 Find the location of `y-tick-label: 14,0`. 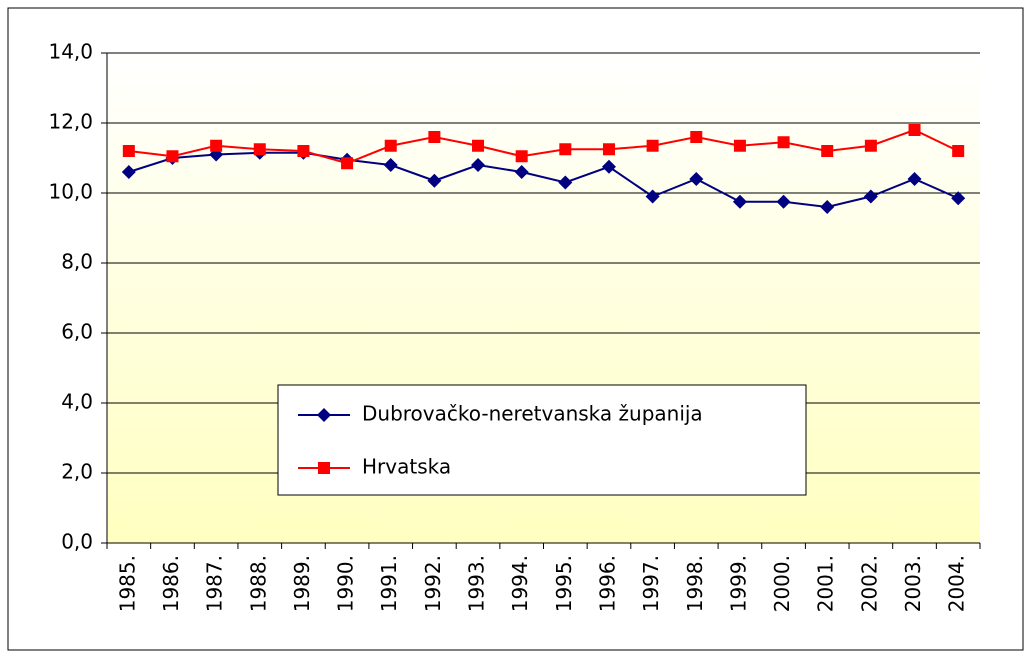

y-tick-label: 14,0 is located at coordinates (70, 52).